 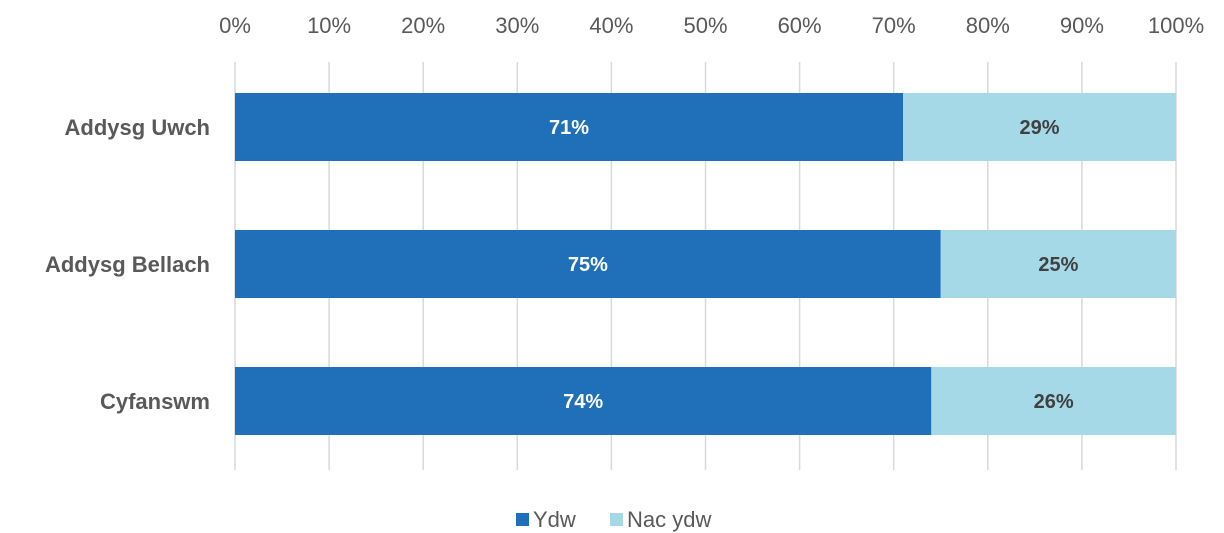 I want to click on legend-label: Ydw, so click(x=554, y=519).